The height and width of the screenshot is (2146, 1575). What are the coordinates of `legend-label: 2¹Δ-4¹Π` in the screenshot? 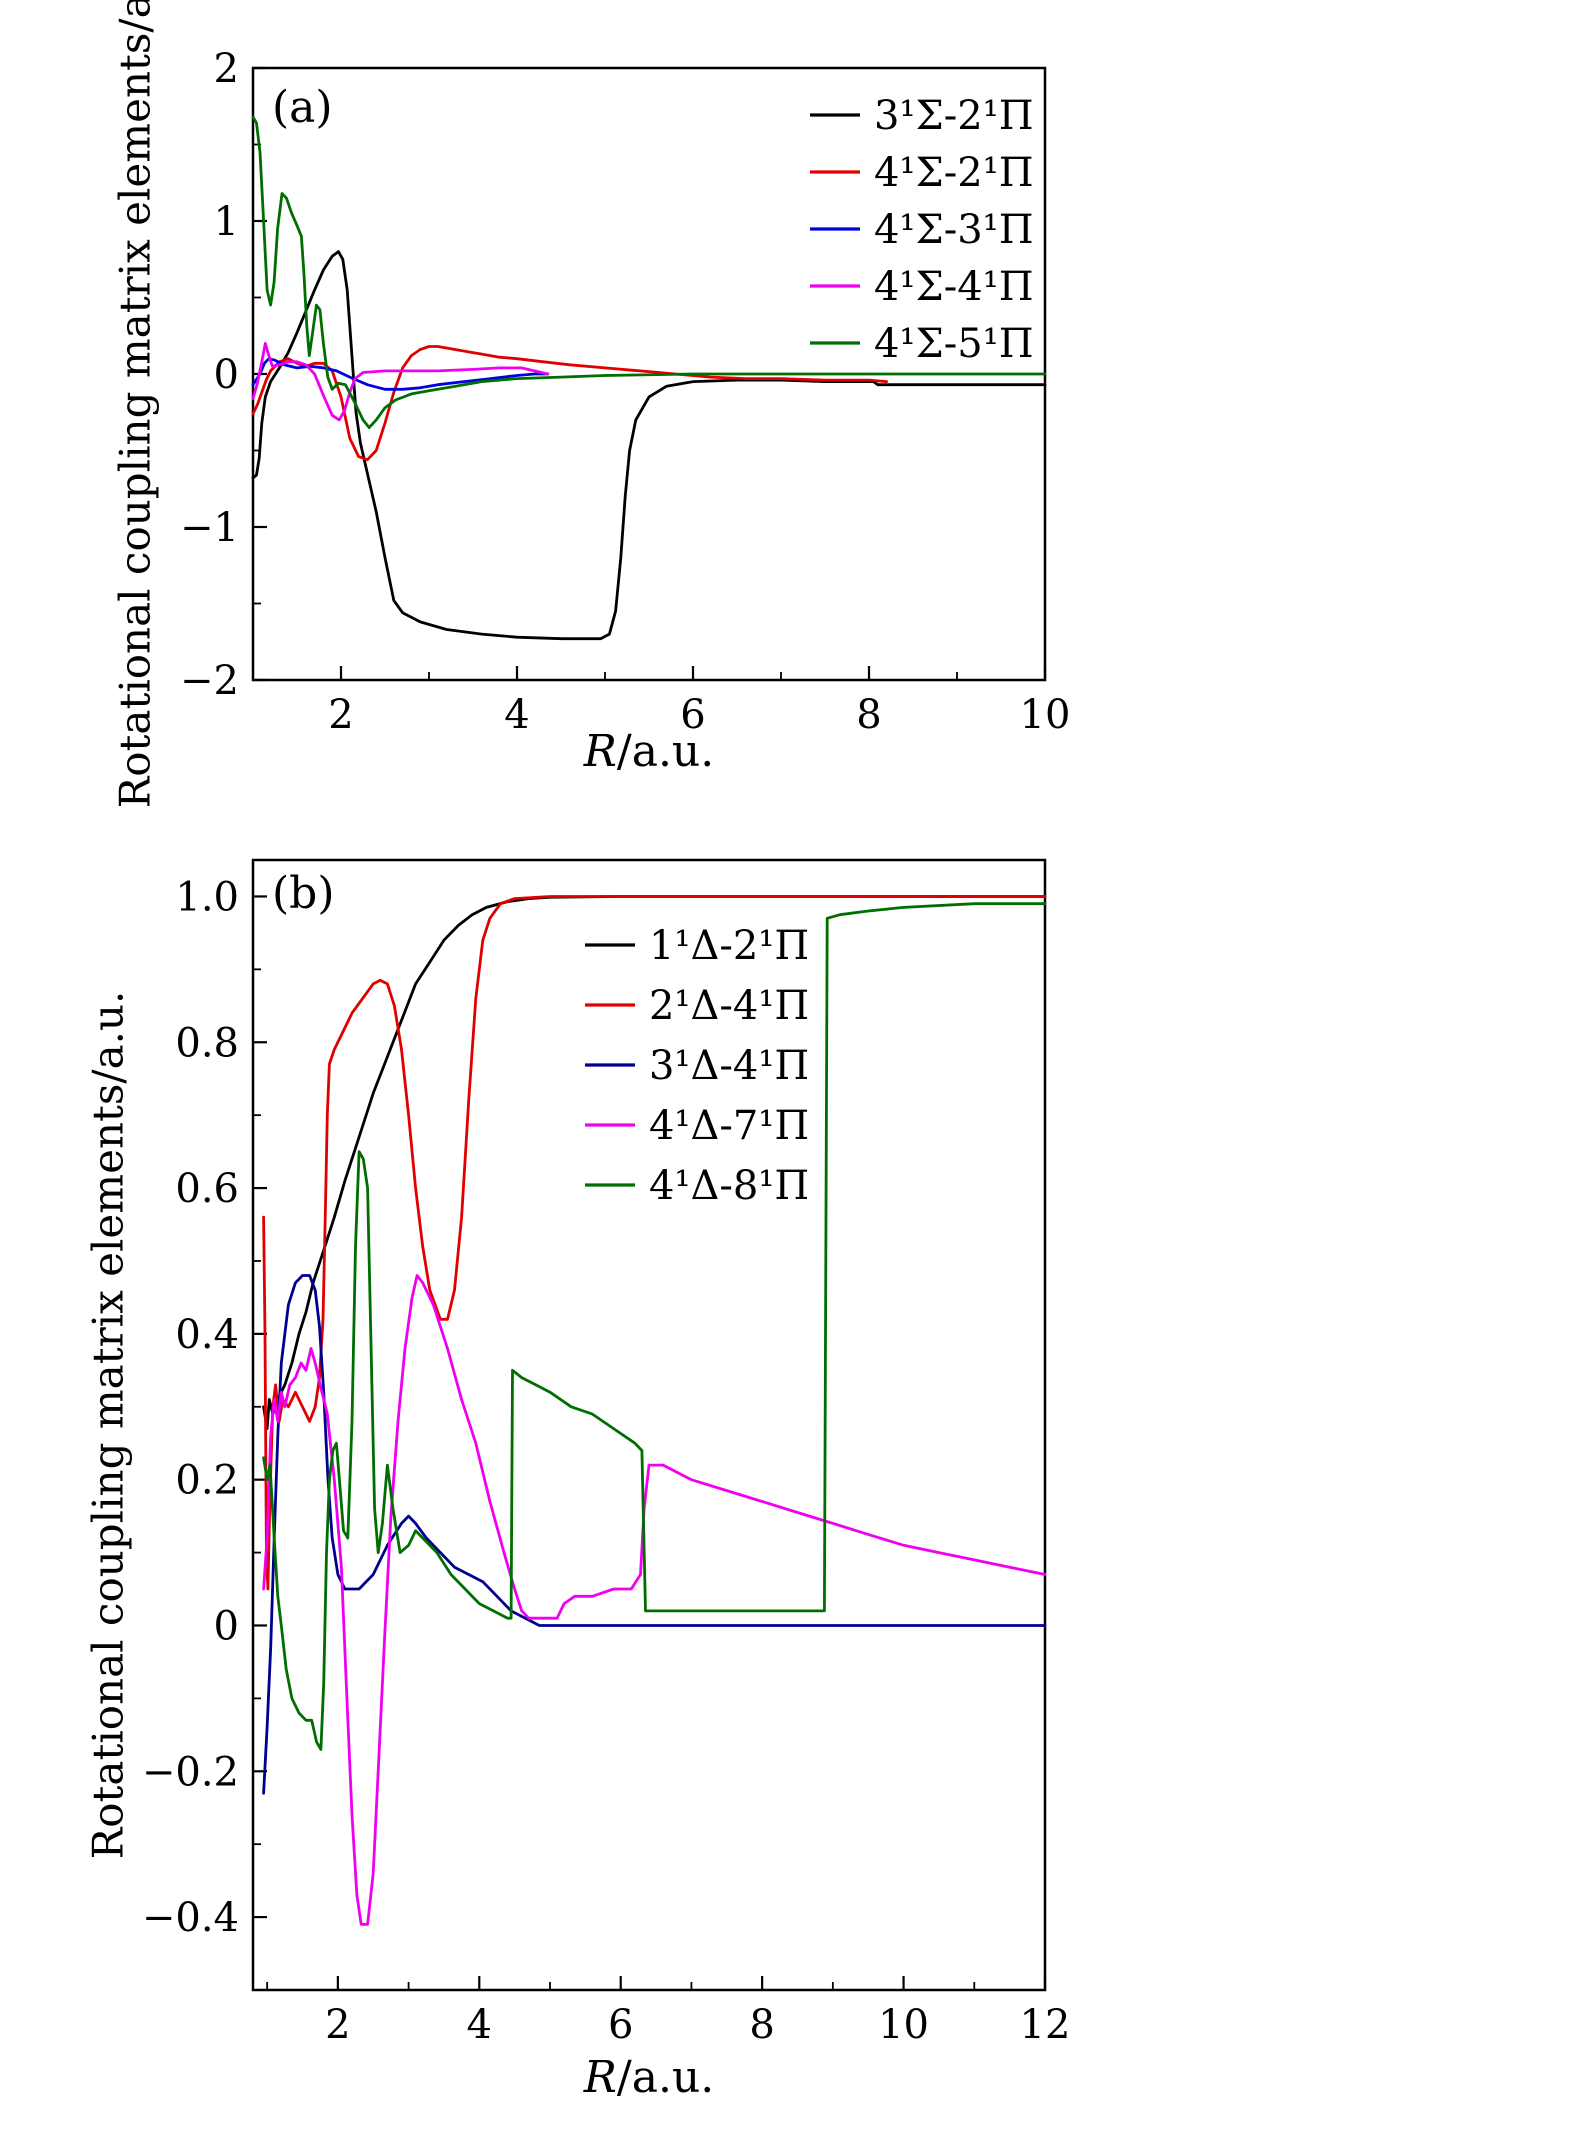 It's located at (729, 1006).